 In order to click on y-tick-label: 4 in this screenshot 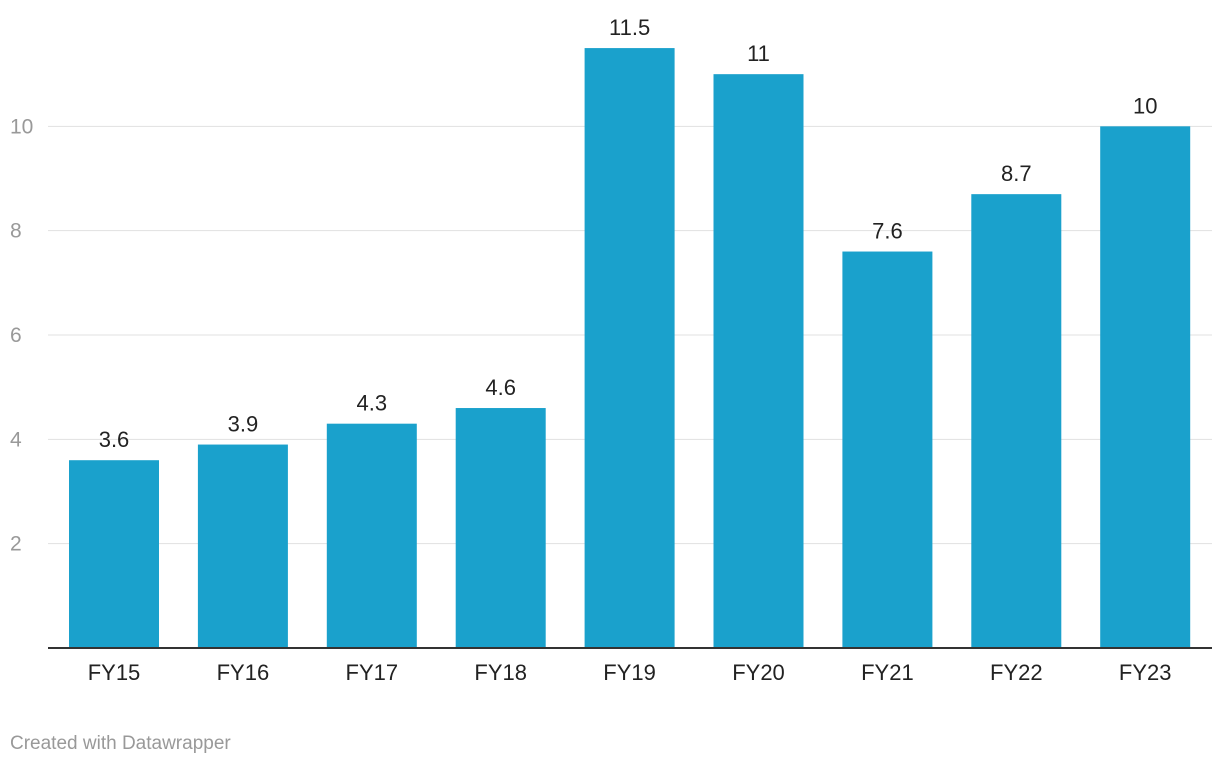, I will do `click(16, 439)`.